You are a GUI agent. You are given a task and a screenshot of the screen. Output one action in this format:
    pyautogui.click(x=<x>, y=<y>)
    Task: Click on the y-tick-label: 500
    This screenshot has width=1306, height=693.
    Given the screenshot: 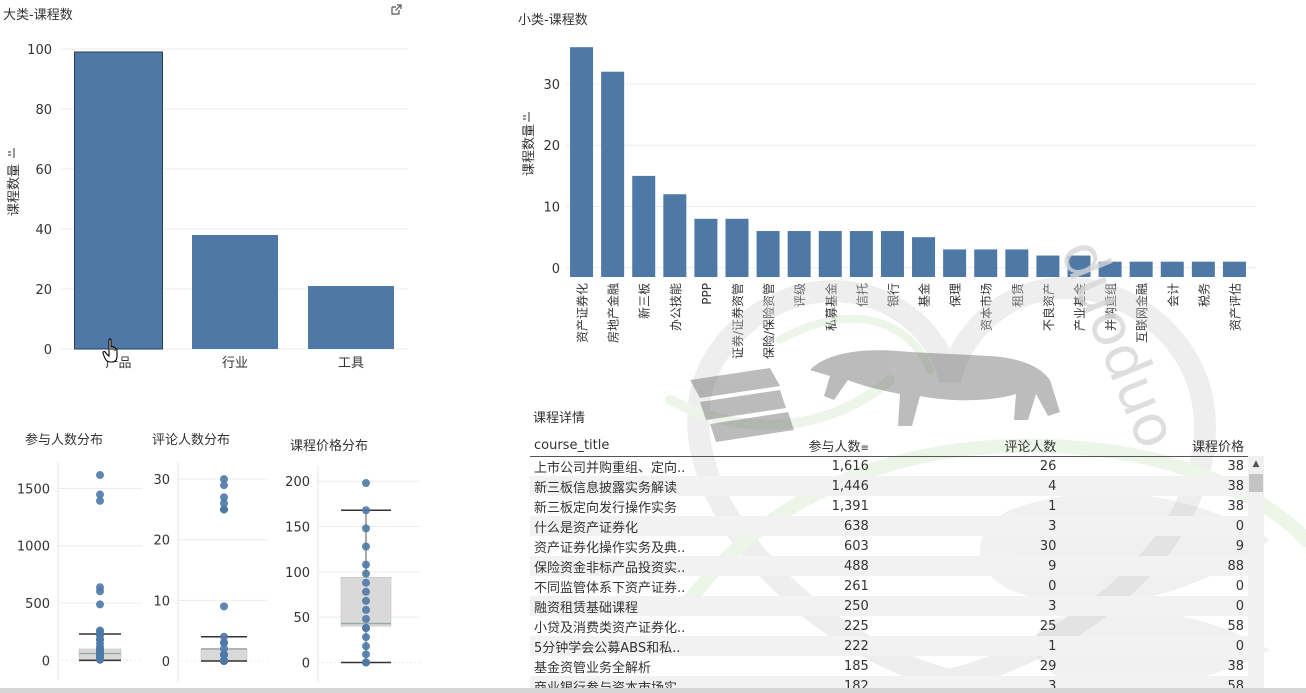 What is the action you would take?
    pyautogui.click(x=37, y=604)
    